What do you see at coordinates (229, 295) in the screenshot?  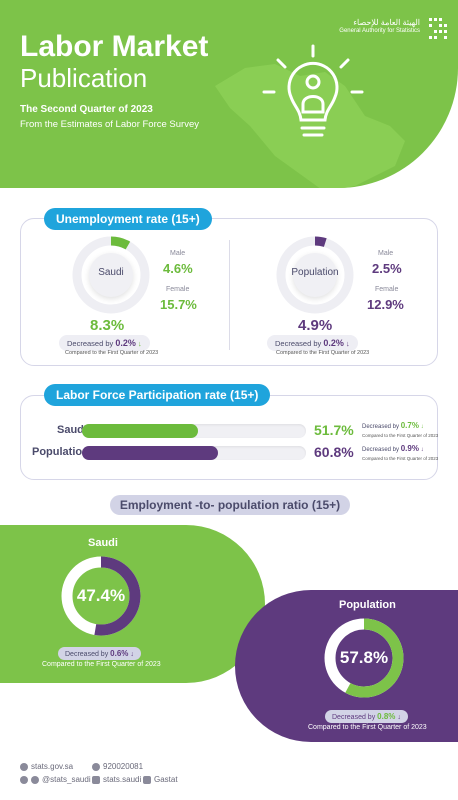 I see `unemployment-divider` at bounding box center [229, 295].